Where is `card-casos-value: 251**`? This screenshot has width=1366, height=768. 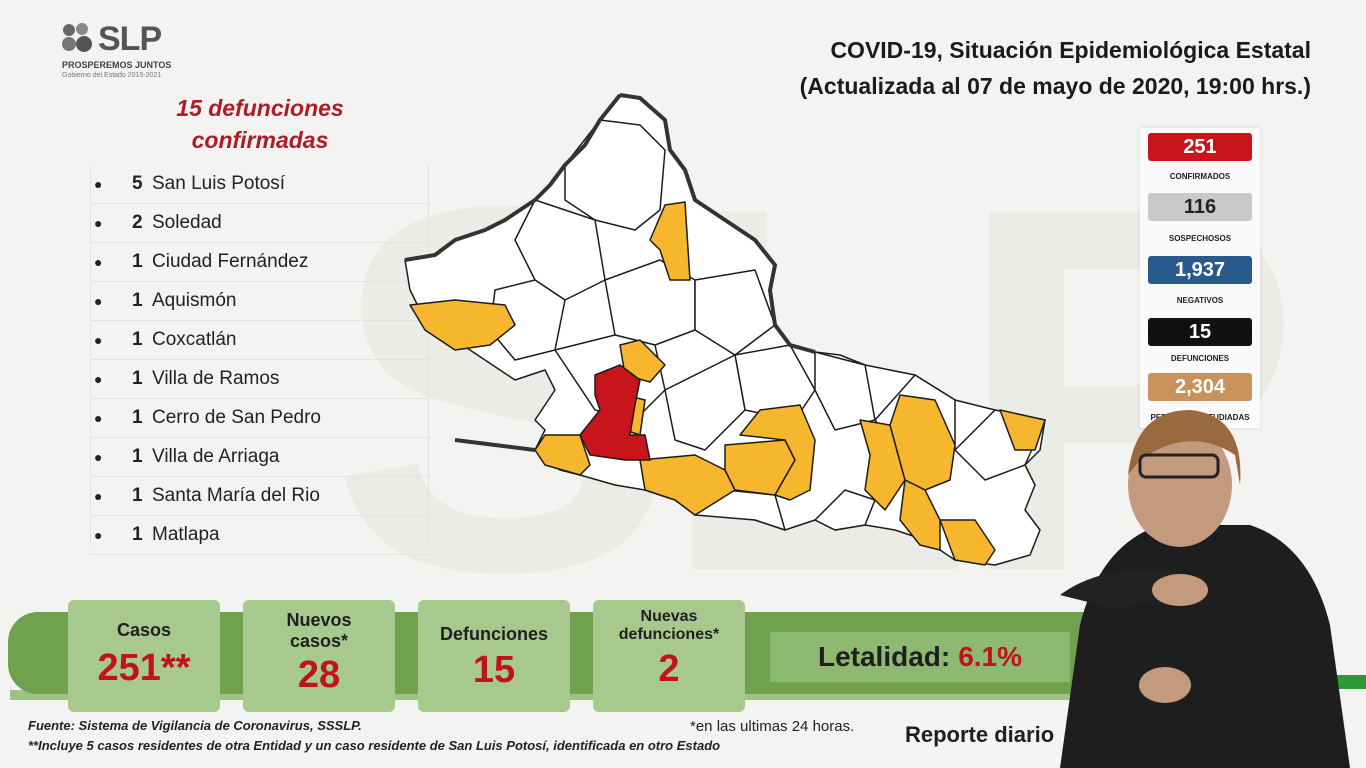 card-casos-value: 251** is located at coordinates (144, 668).